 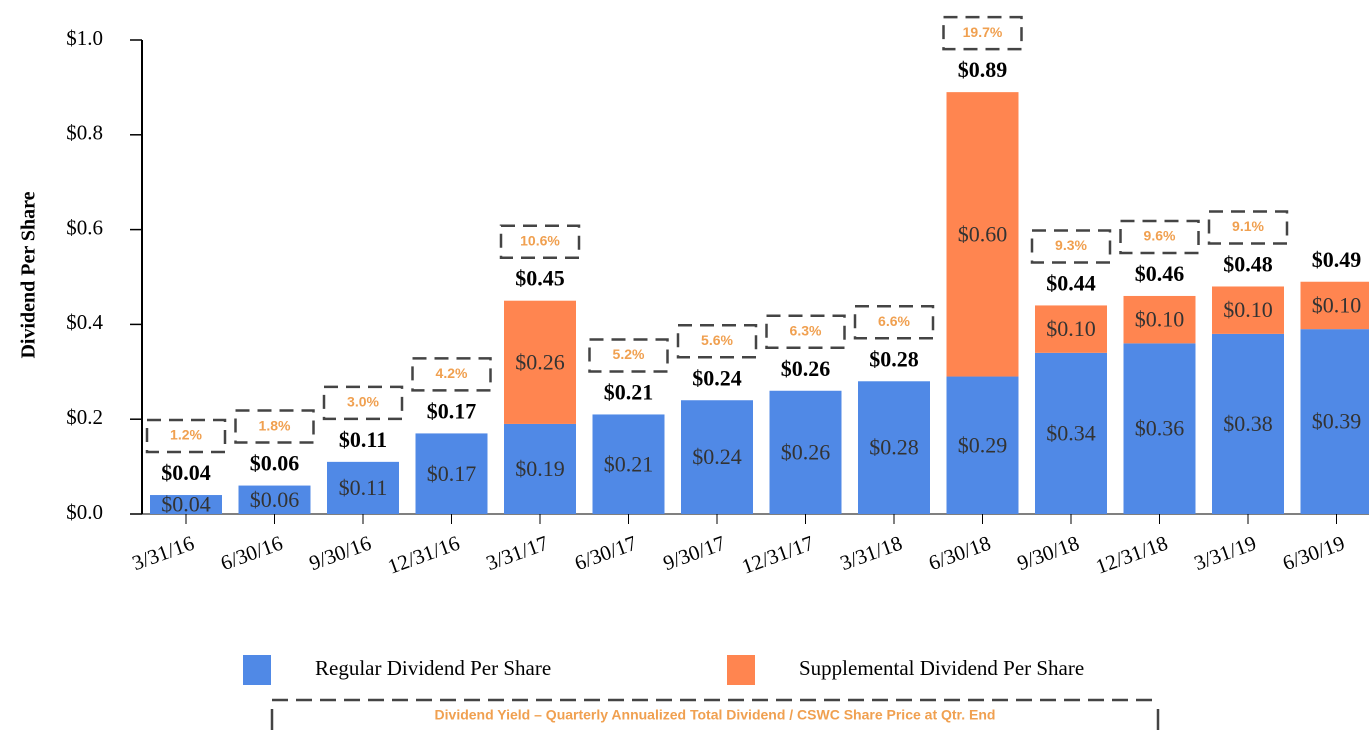 I want to click on total-label: $0.48, so click(x=1248, y=264).